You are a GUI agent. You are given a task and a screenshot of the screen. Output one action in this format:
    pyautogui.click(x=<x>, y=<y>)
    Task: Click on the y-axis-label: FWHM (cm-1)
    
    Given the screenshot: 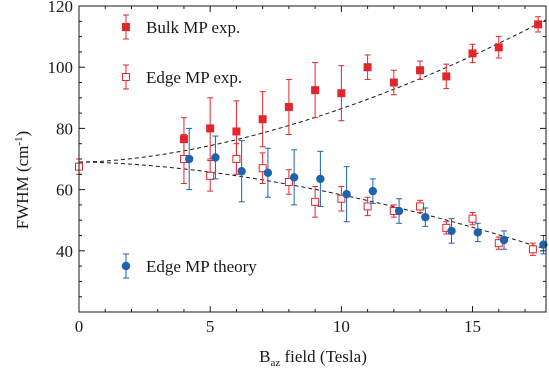 What is the action you would take?
    pyautogui.click(x=22, y=180)
    